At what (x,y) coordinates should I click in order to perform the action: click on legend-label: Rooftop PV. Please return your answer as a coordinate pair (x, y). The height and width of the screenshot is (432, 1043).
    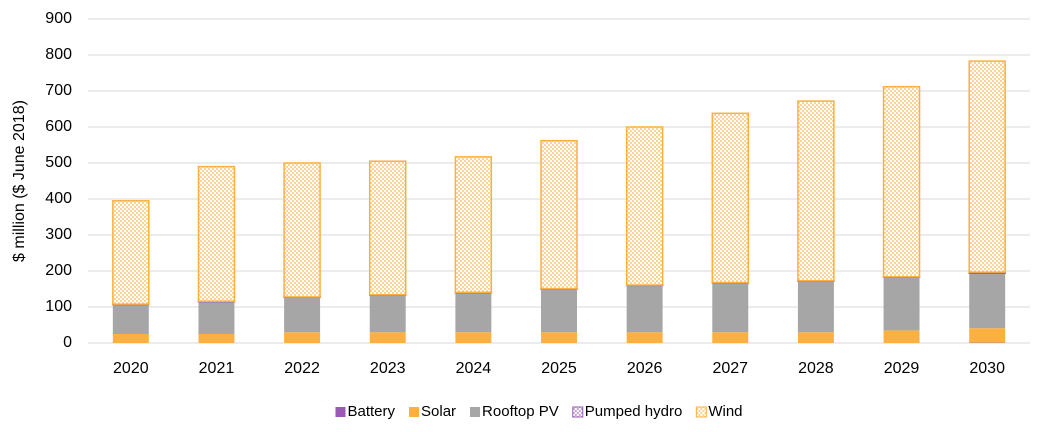
    Looking at the image, I should click on (520, 411).